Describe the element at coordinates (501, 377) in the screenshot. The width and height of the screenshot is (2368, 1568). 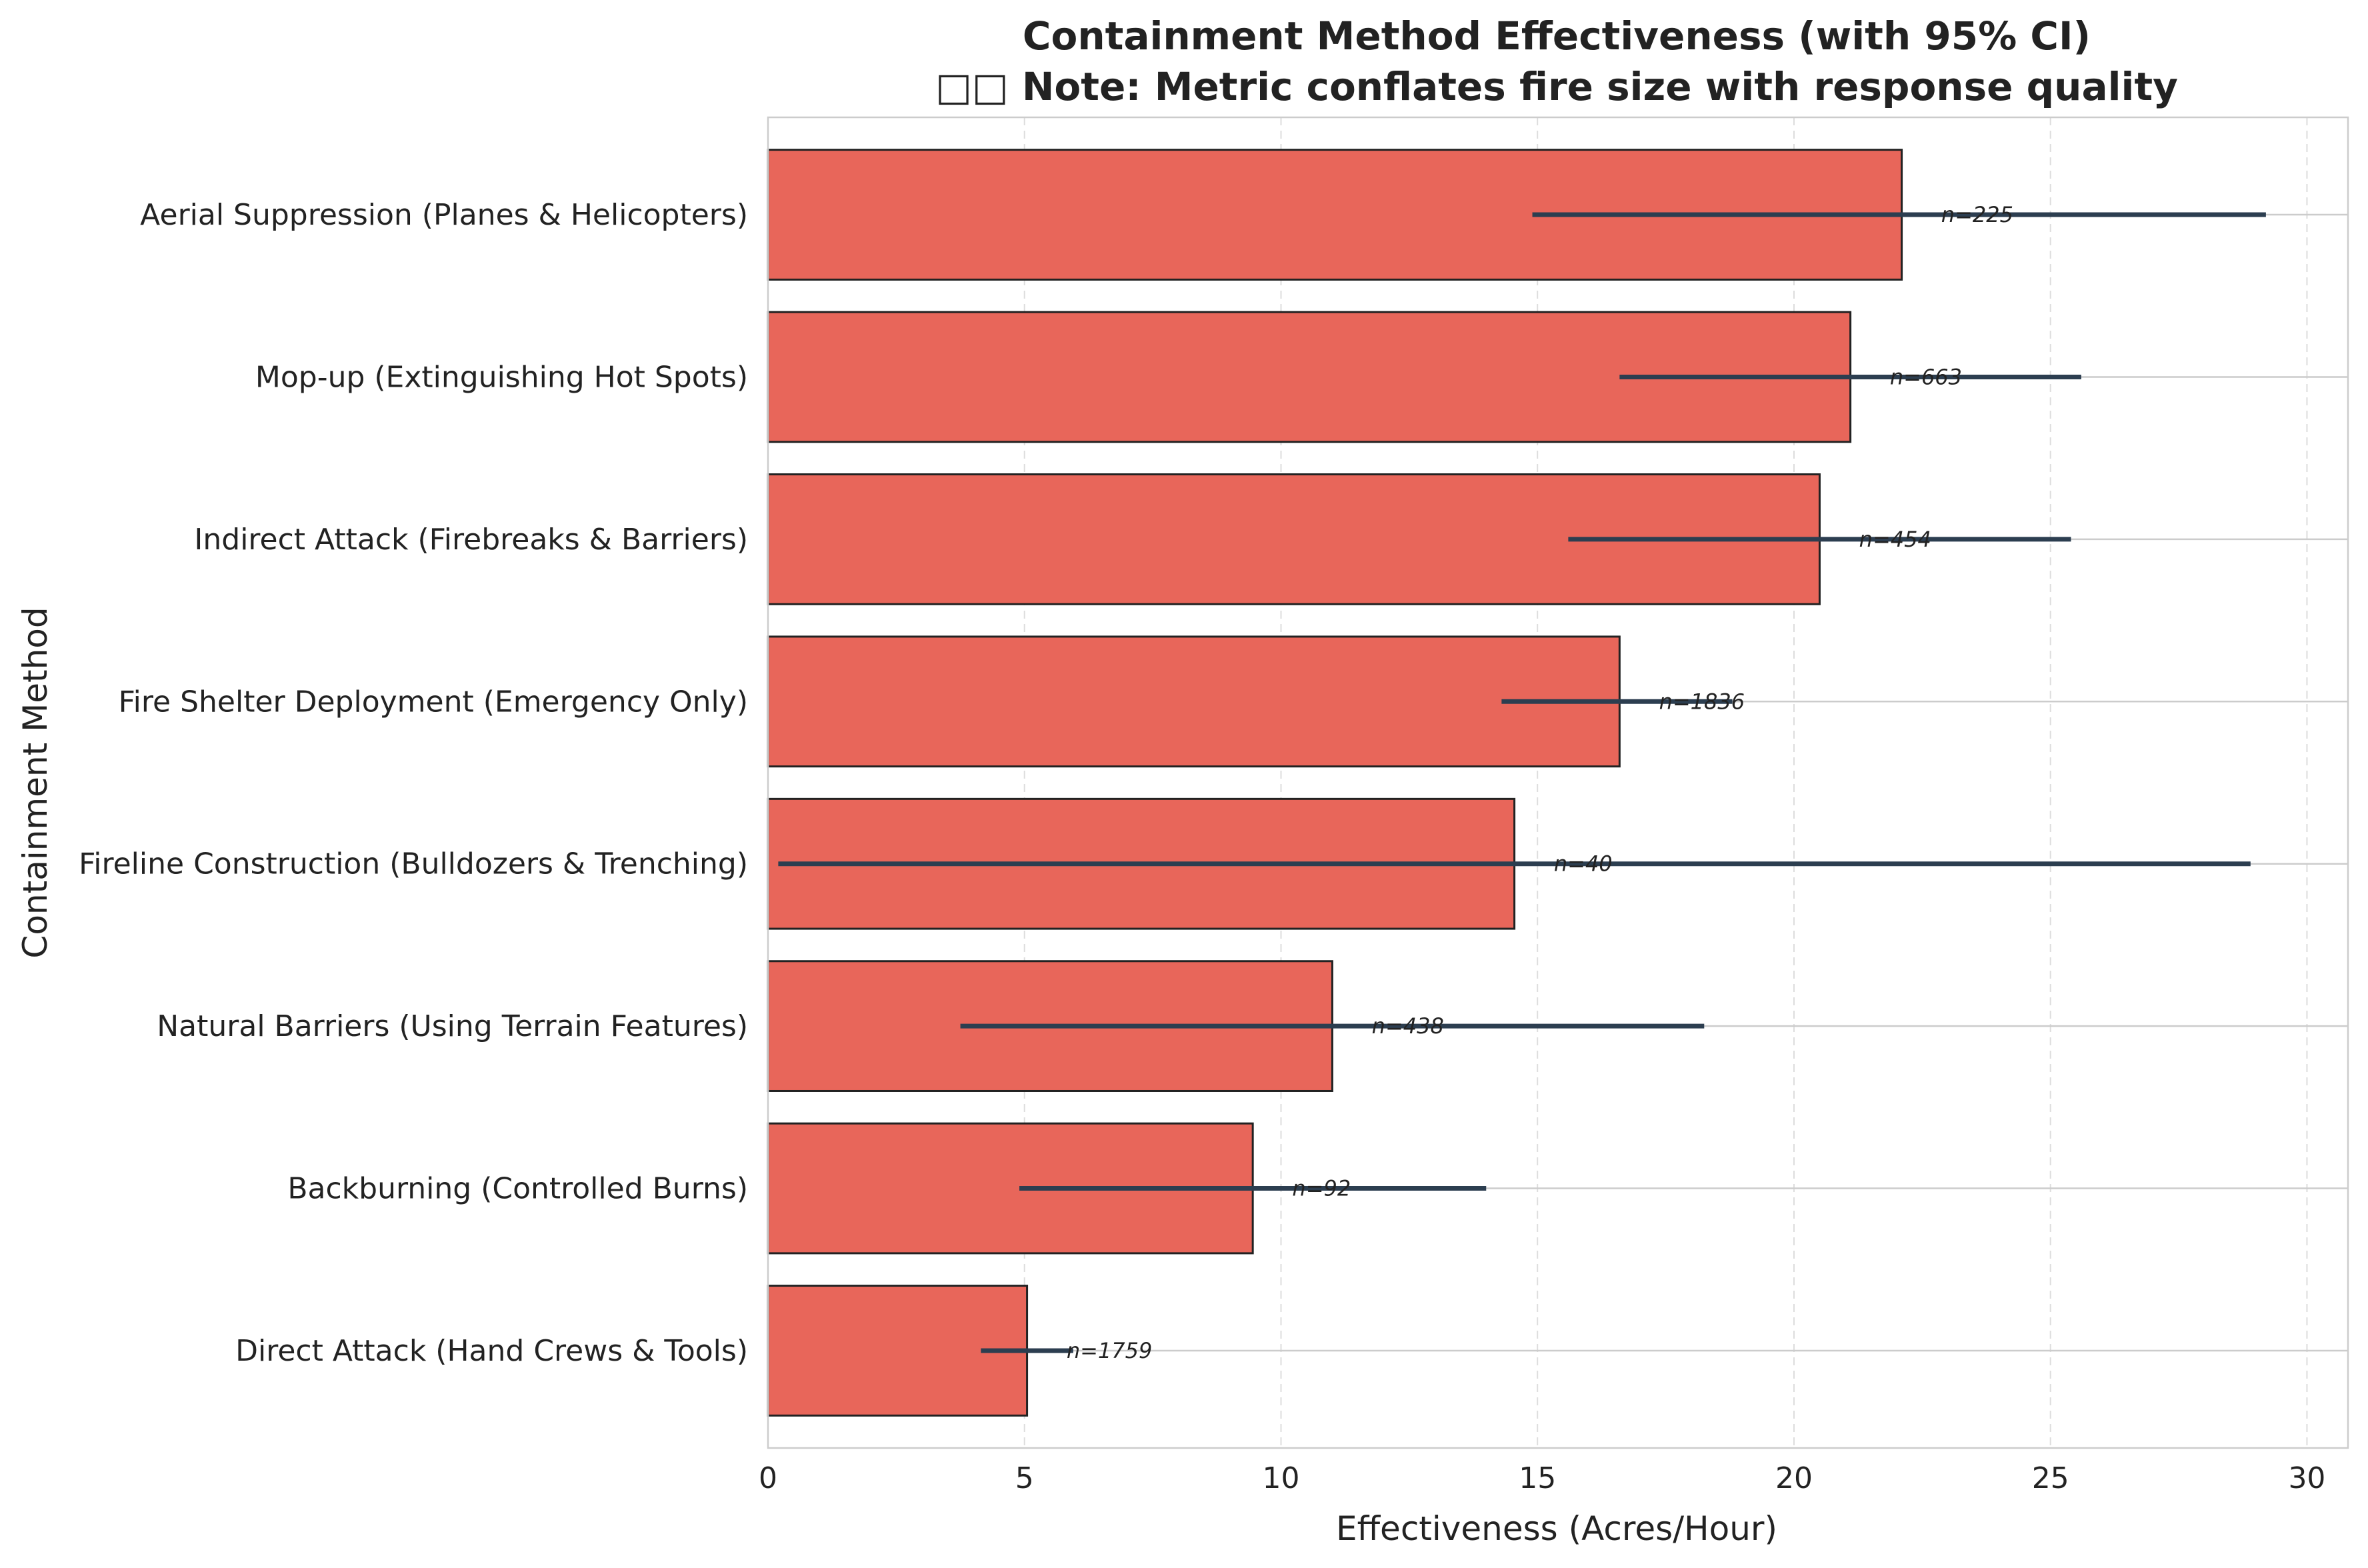
I see `category-label: Mop-up (Extinguishing Hot Spots)` at that location.